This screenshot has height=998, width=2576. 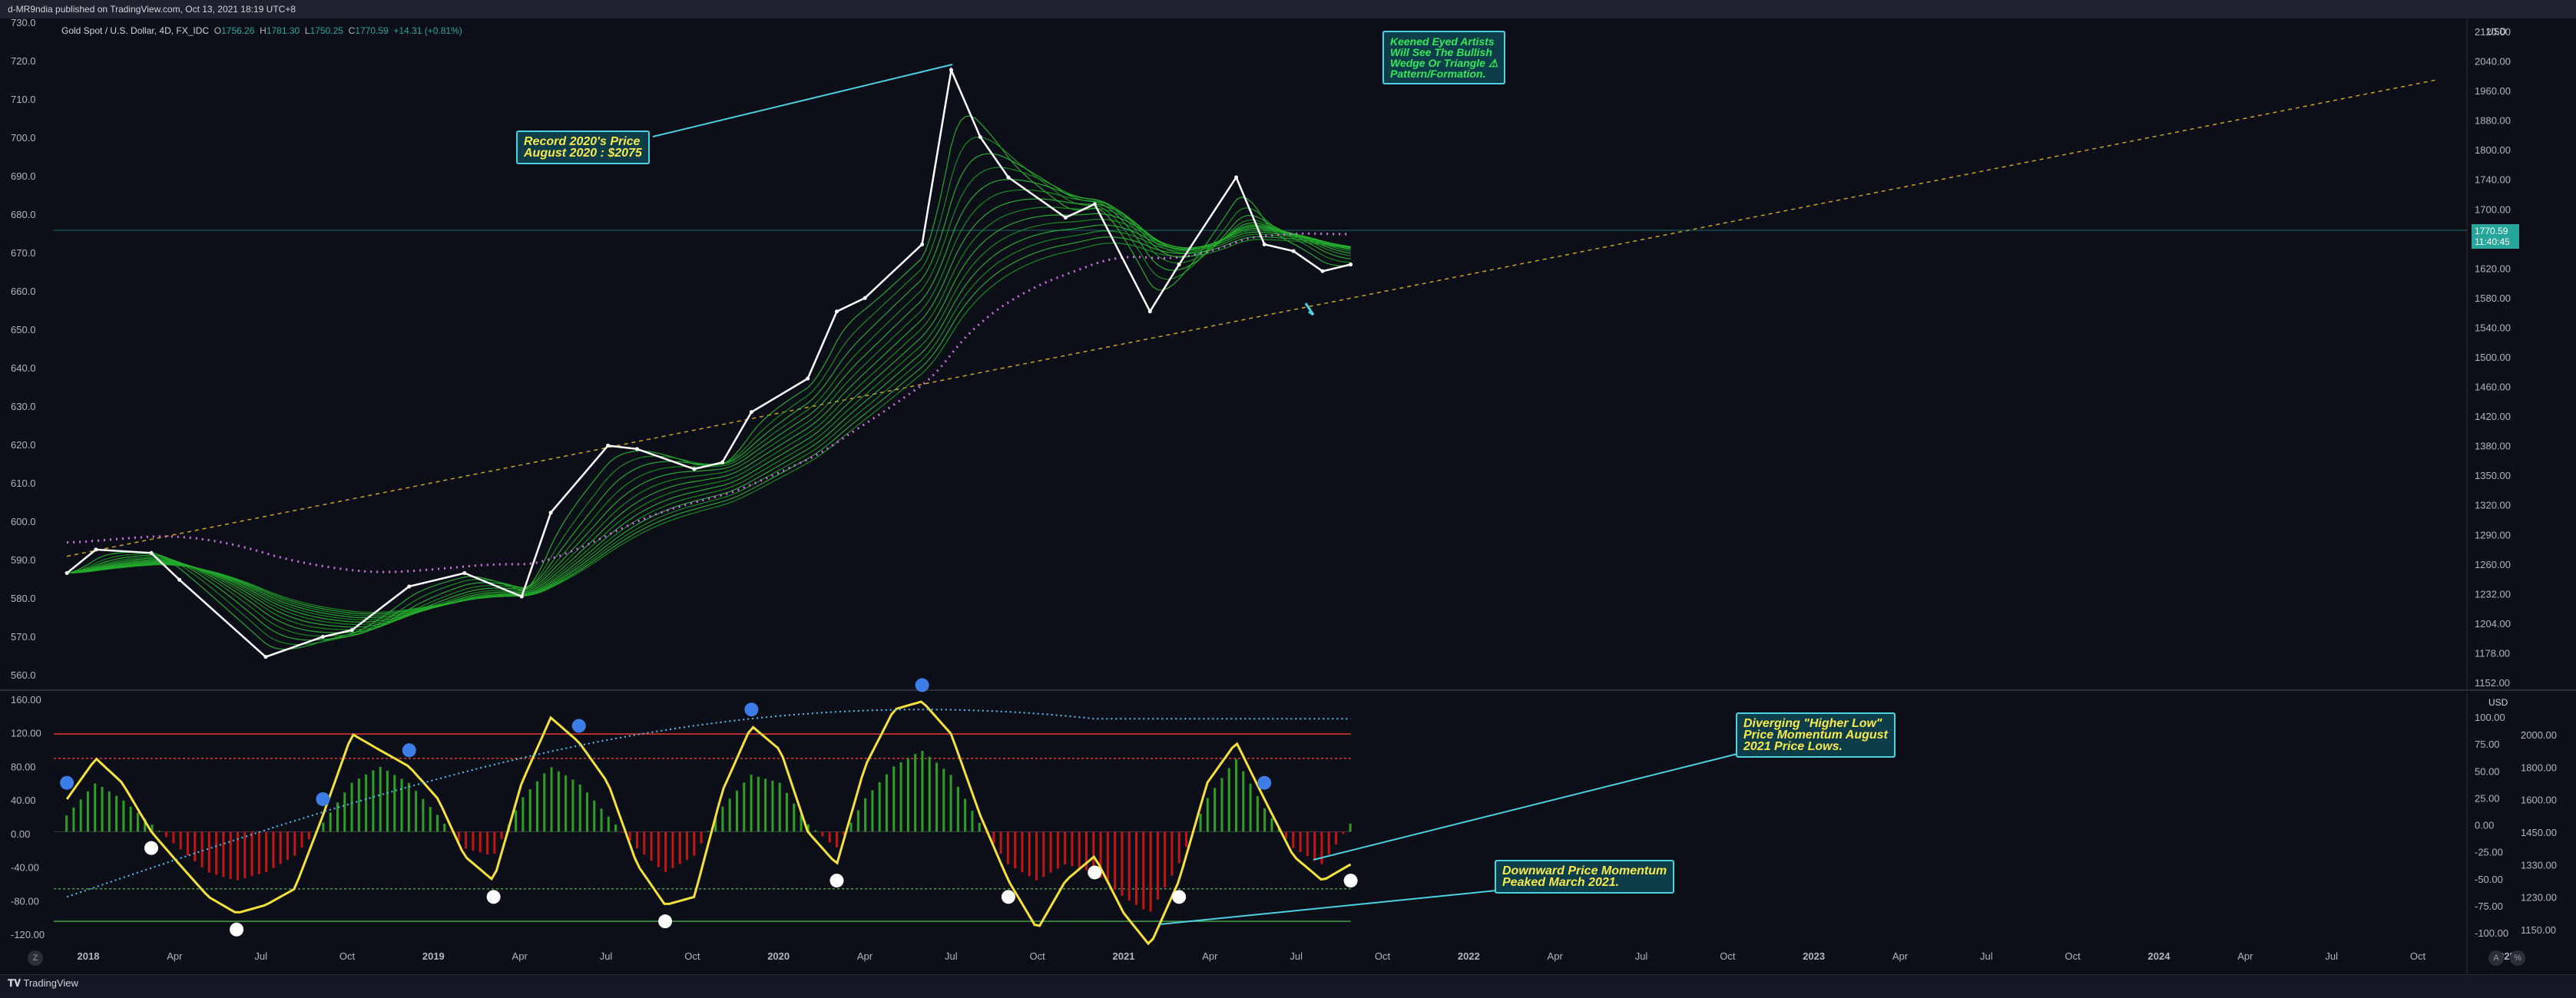 What do you see at coordinates (2159, 956) in the screenshot?
I see `x-axis-tick: 2024` at bounding box center [2159, 956].